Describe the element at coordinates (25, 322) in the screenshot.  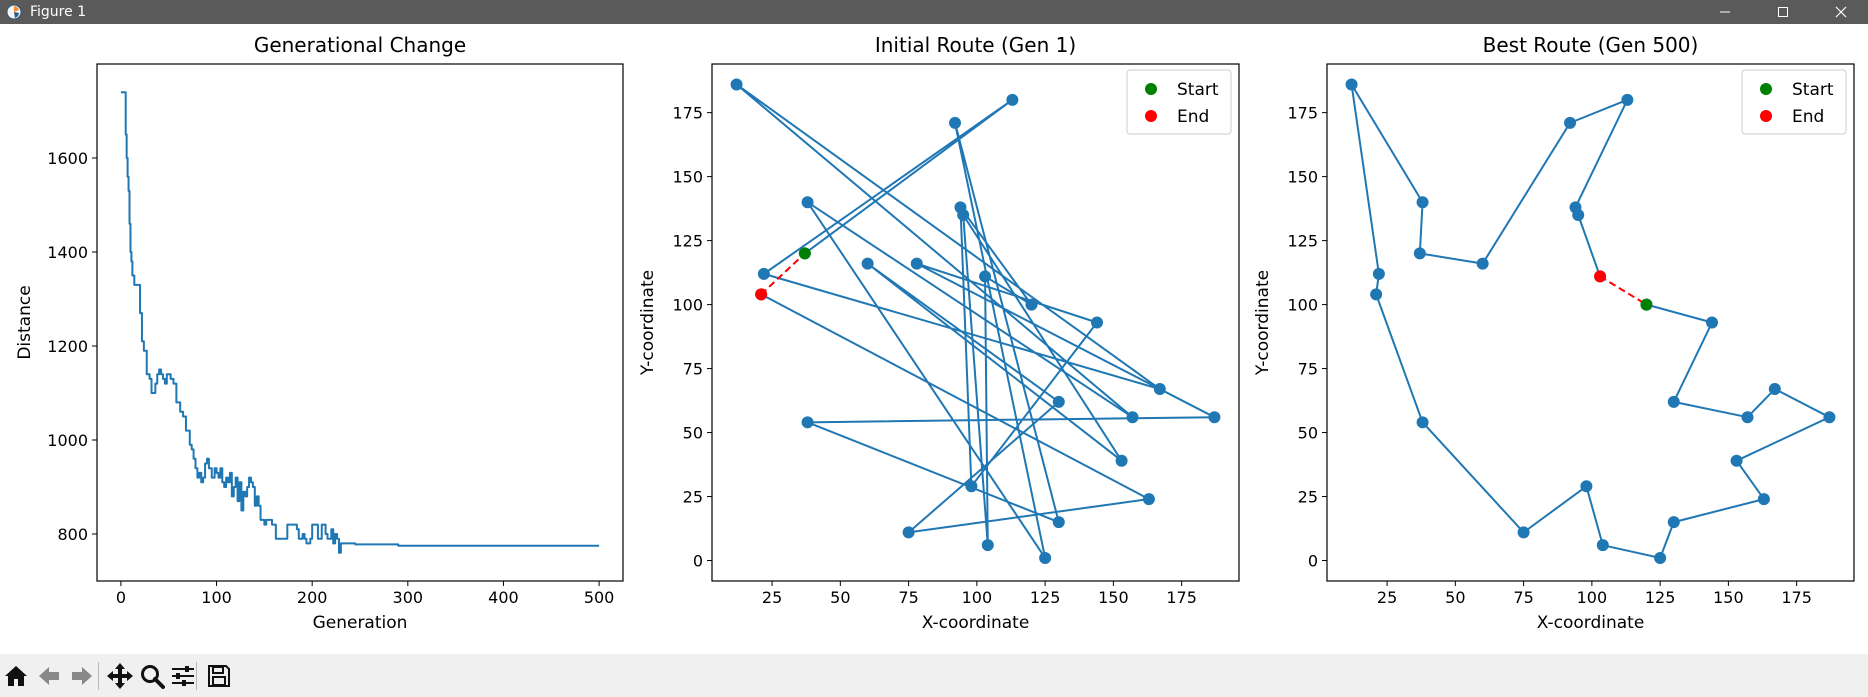
I see `y-axis-label: Distance` at that location.